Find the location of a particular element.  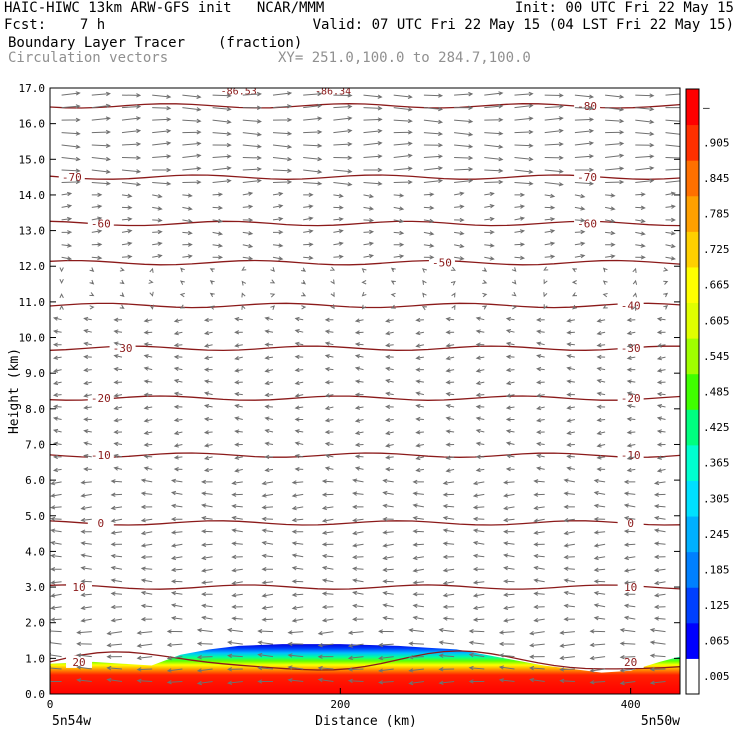

isotherm-label: 20 is located at coordinates (630, 662).